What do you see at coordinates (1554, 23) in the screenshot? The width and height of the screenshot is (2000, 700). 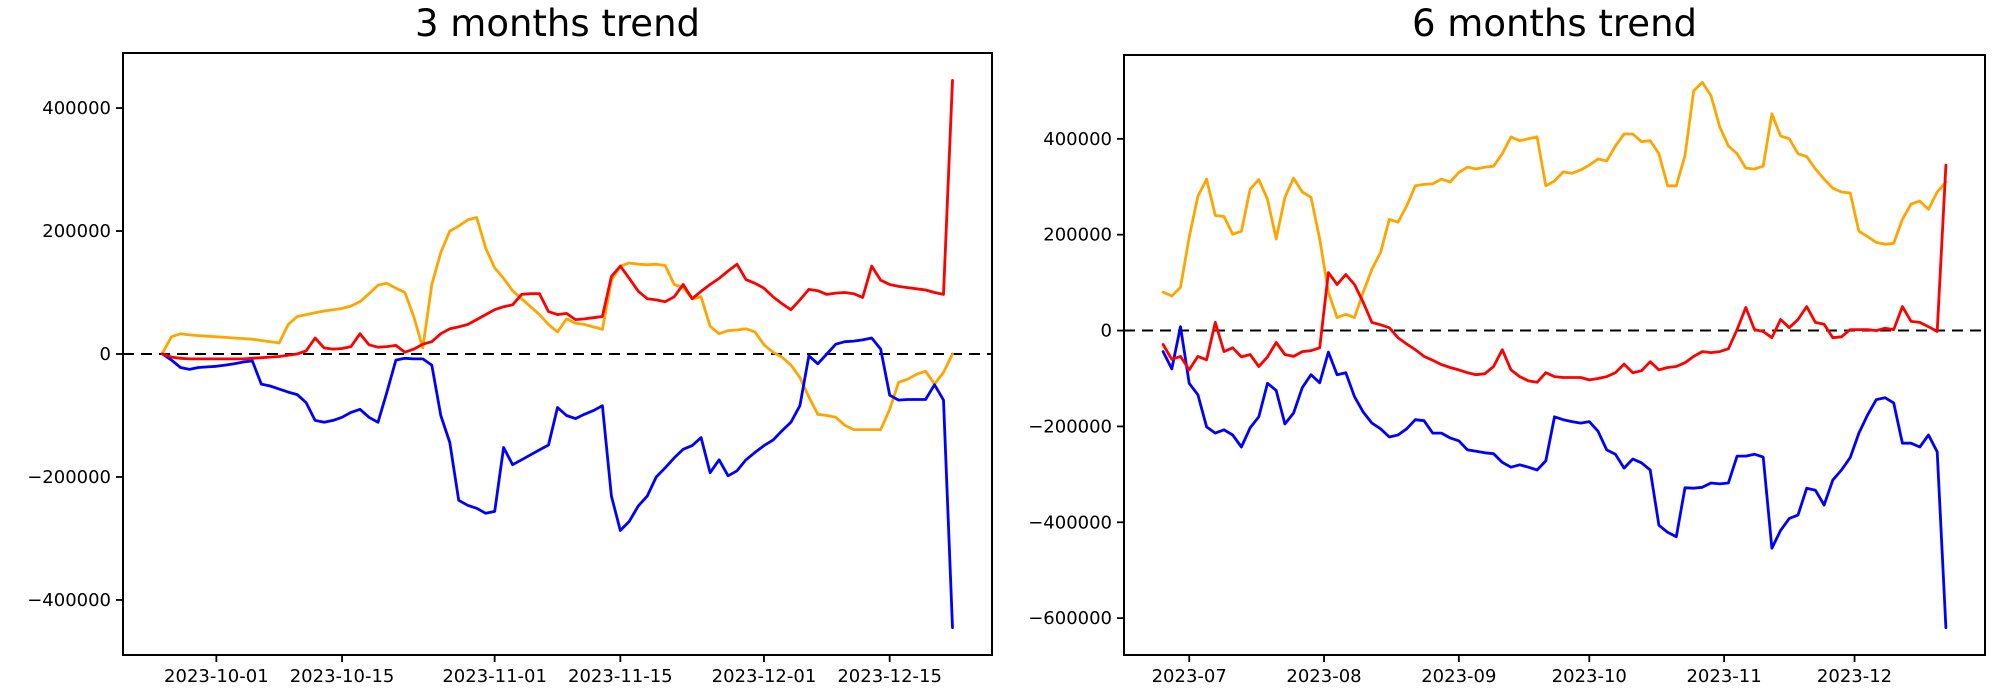 I see `six-months-chart-title: 6 months trend` at bounding box center [1554, 23].